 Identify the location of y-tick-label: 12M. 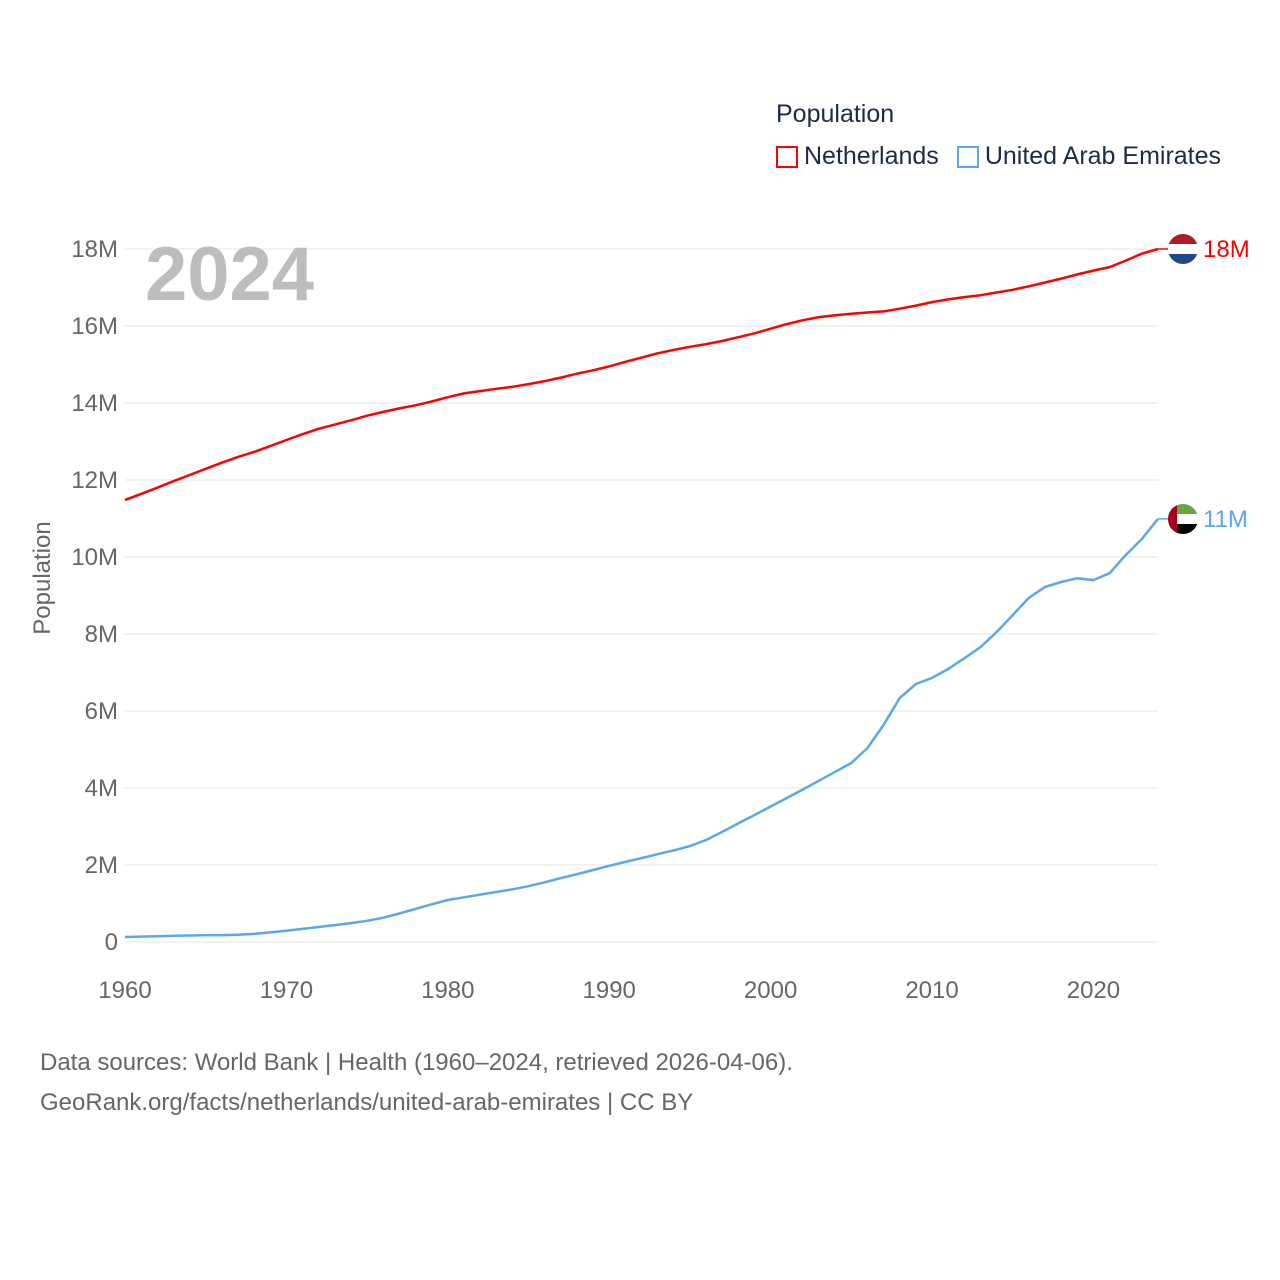
(94, 480).